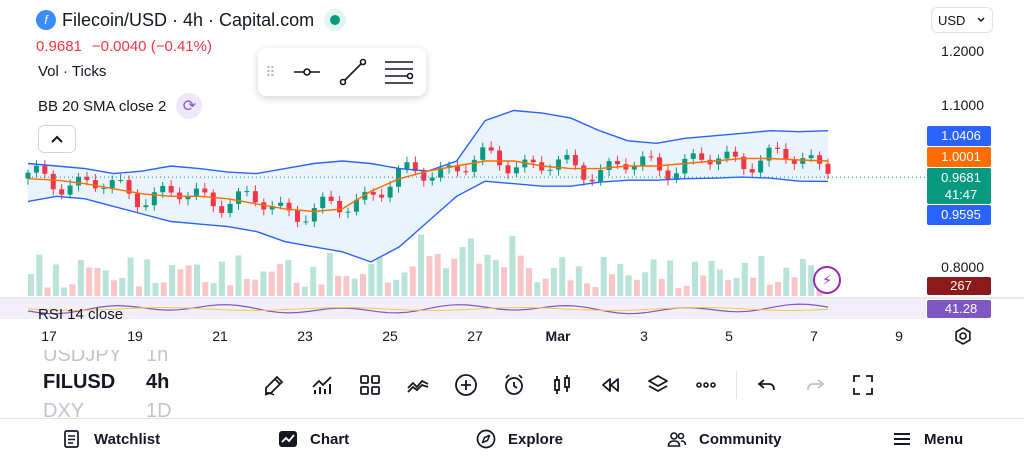 This screenshot has height=461, width=1024. What do you see at coordinates (57, 139) in the screenshot?
I see `collapse-legend-button` at bounding box center [57, 139].